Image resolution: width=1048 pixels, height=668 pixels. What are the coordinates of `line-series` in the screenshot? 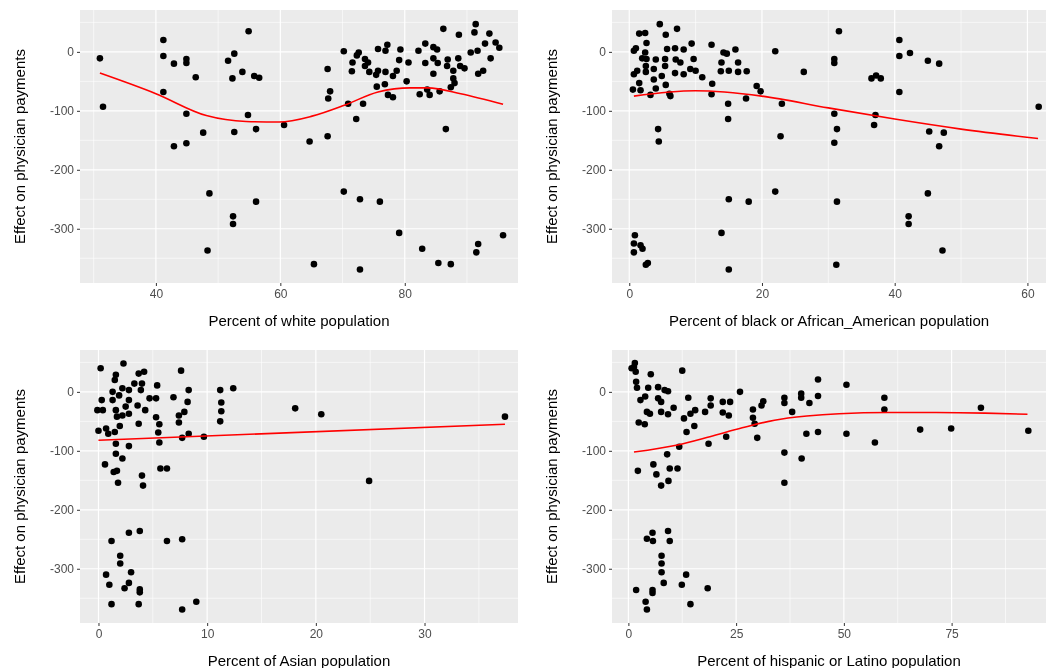 It's located at (836, 114).